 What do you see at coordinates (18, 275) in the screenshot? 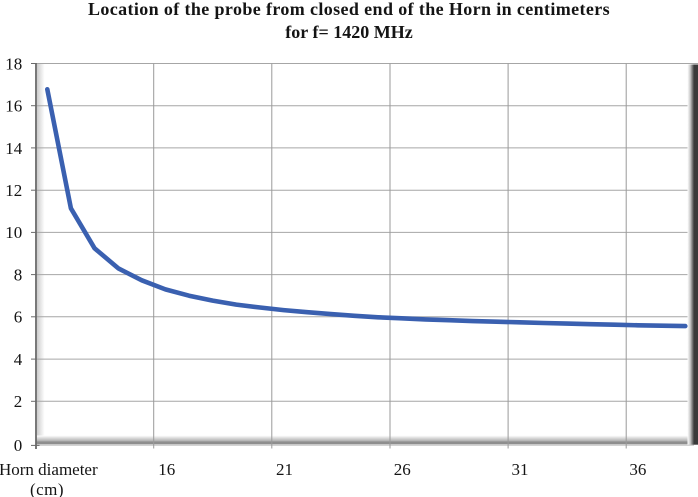
I see `svg-text: 8` at bounding box center [18, 275].